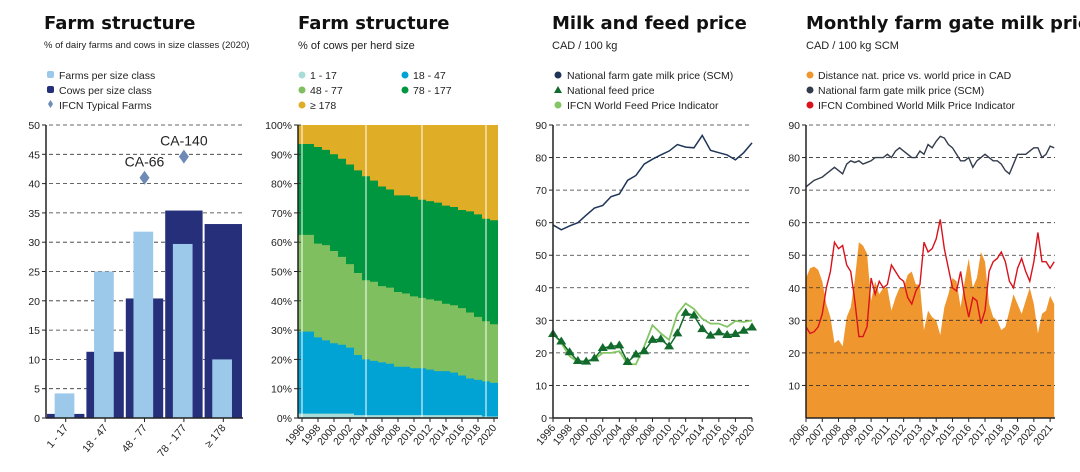 The width and height of the screenshot is (1080, 472). What do you see at coordinates (105, 91) in the screenshot?
I see `legend-label: Cows per size class` at bounding box center [105, 91].